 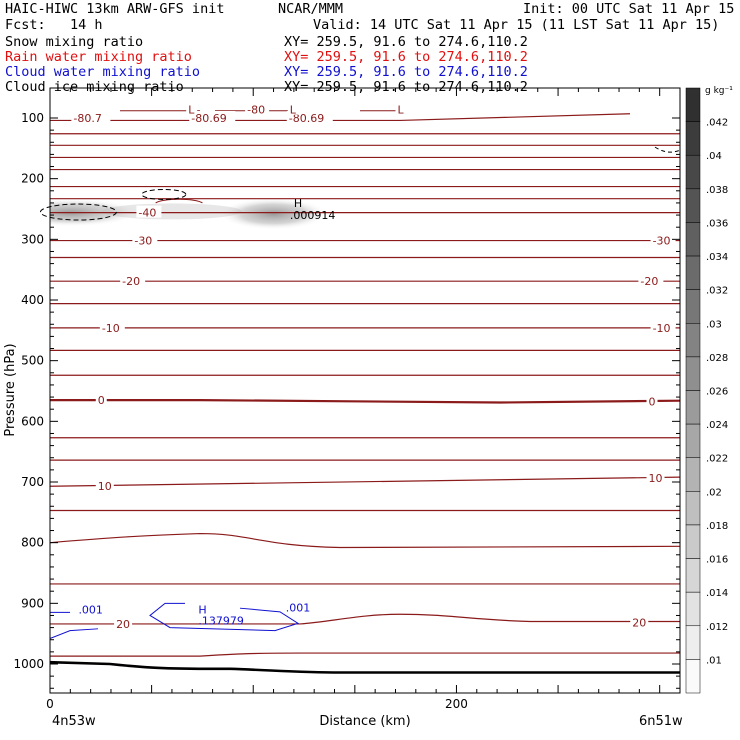 What do you see at coordinates (717, 392) in the screenshot?
I see `colorbar-label: .026` at bounding box center [717, 392].